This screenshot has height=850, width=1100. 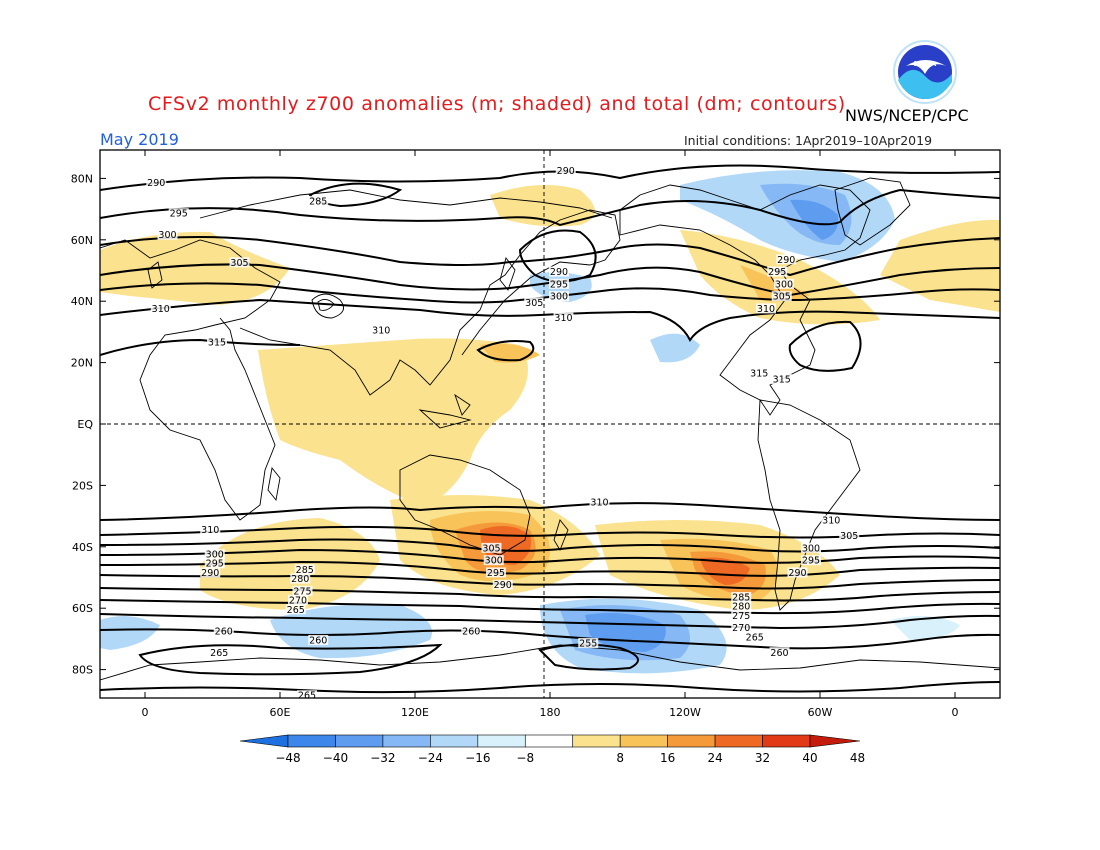 What do you see at coordinates (714, 758) in the screenshot?
I see `colorbar-tick-label: 24` at bounding box center [714, 758].